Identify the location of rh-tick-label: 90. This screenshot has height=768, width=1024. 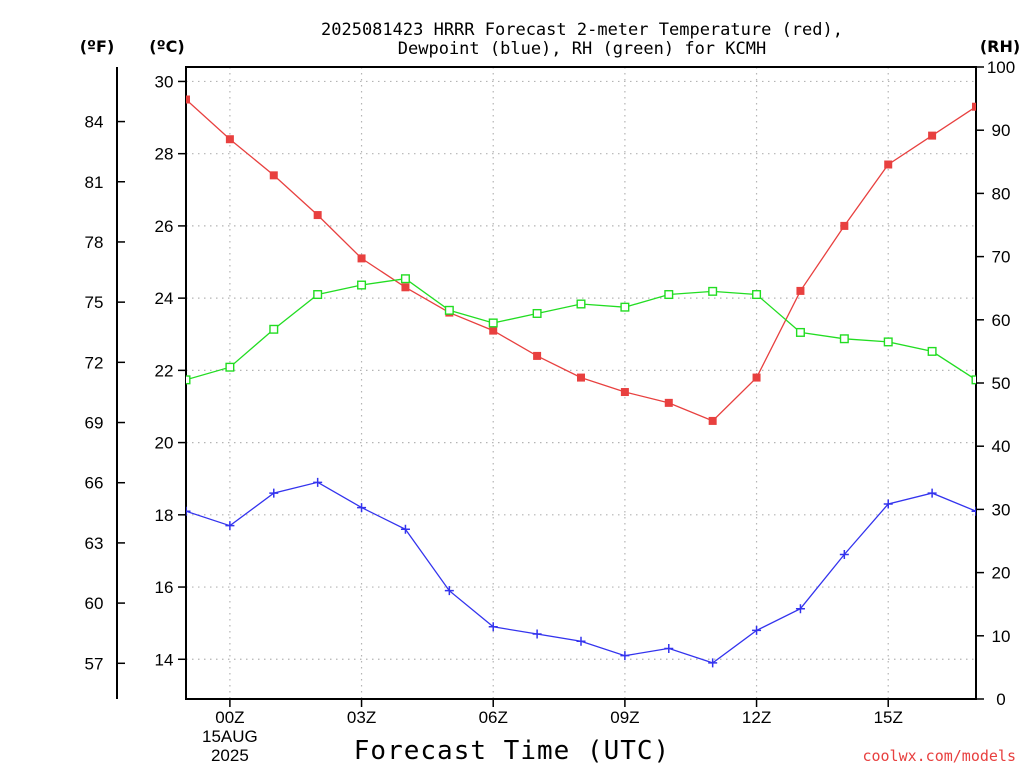
(1001, 130).